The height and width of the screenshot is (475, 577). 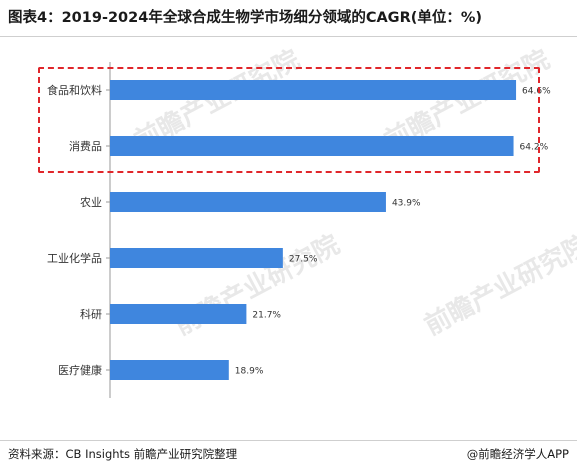 What do you see at coordinates (80, 370) in the screenshot?
I see `category-label: 医疗健康` at bounding box center [80, 370].